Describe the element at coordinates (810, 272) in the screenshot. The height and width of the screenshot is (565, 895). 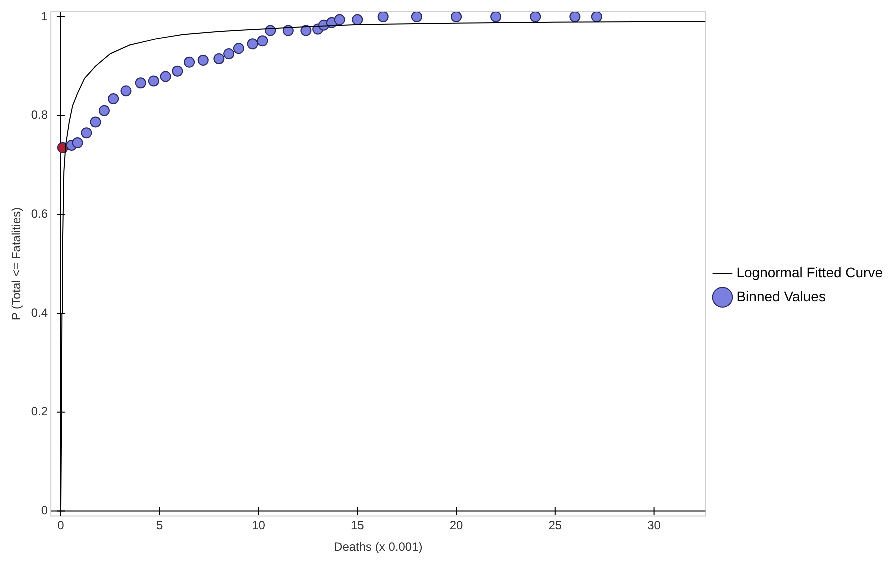
I see `legend-label: Lognormal Fitted Curve` at that location.